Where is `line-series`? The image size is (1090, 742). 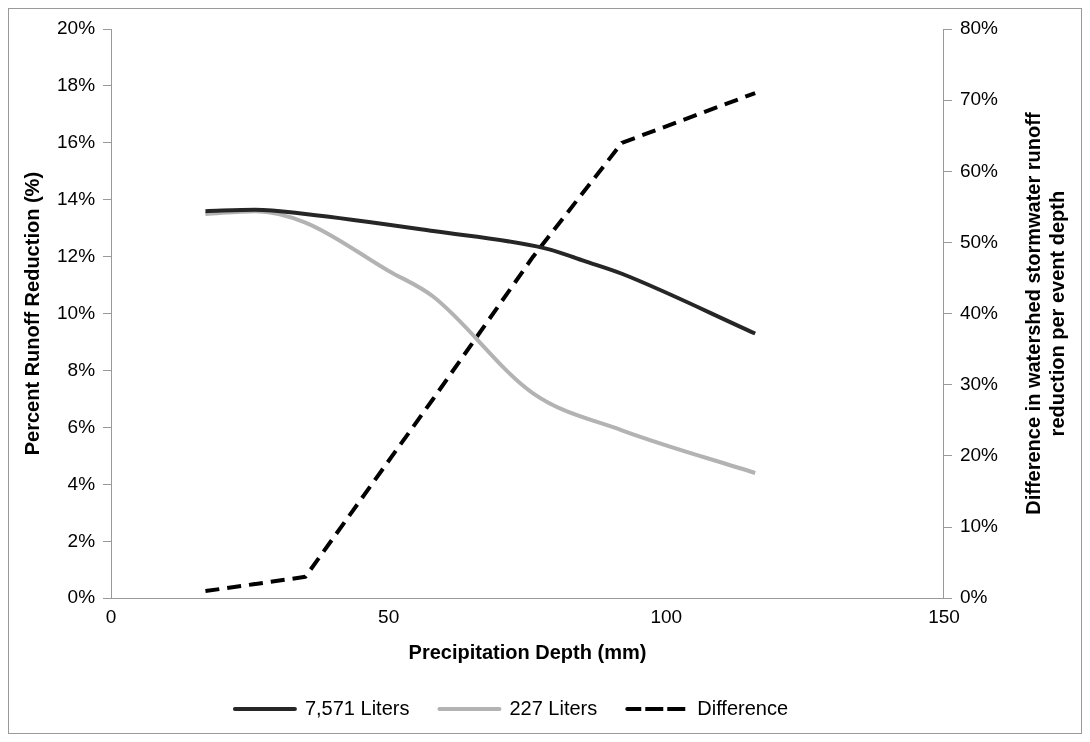
line-series is located at coordinates (480, 271).